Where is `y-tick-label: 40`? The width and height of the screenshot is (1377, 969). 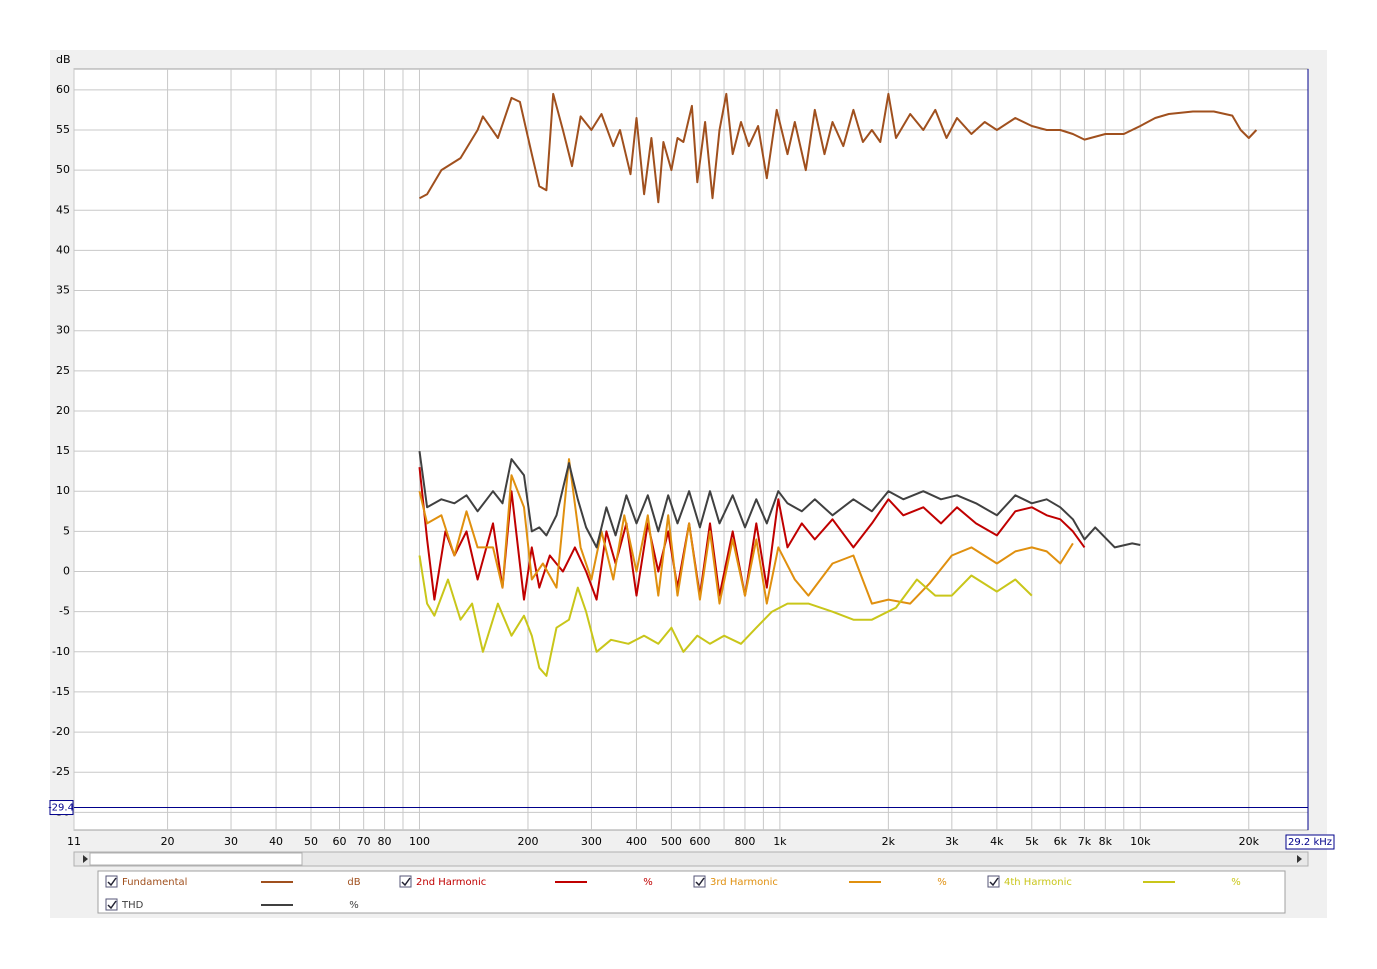 y-tick-label: 40 is located at coordinates (63, 249).